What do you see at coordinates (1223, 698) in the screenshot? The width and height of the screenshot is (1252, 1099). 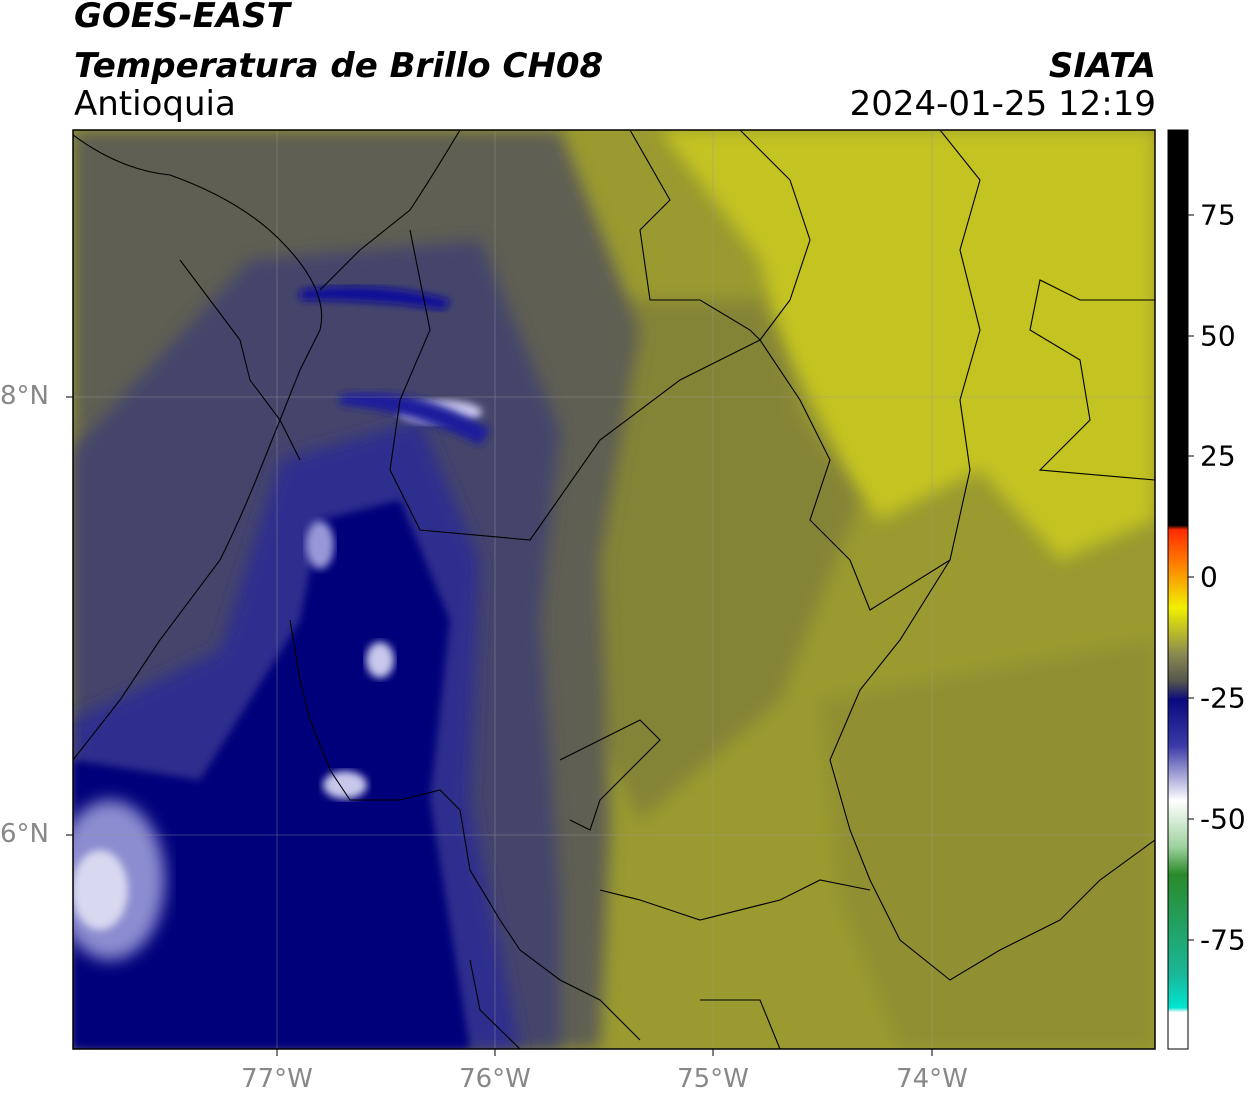 I see `colorbar-label-minus25: -25` at bounding box center [1223, 698].